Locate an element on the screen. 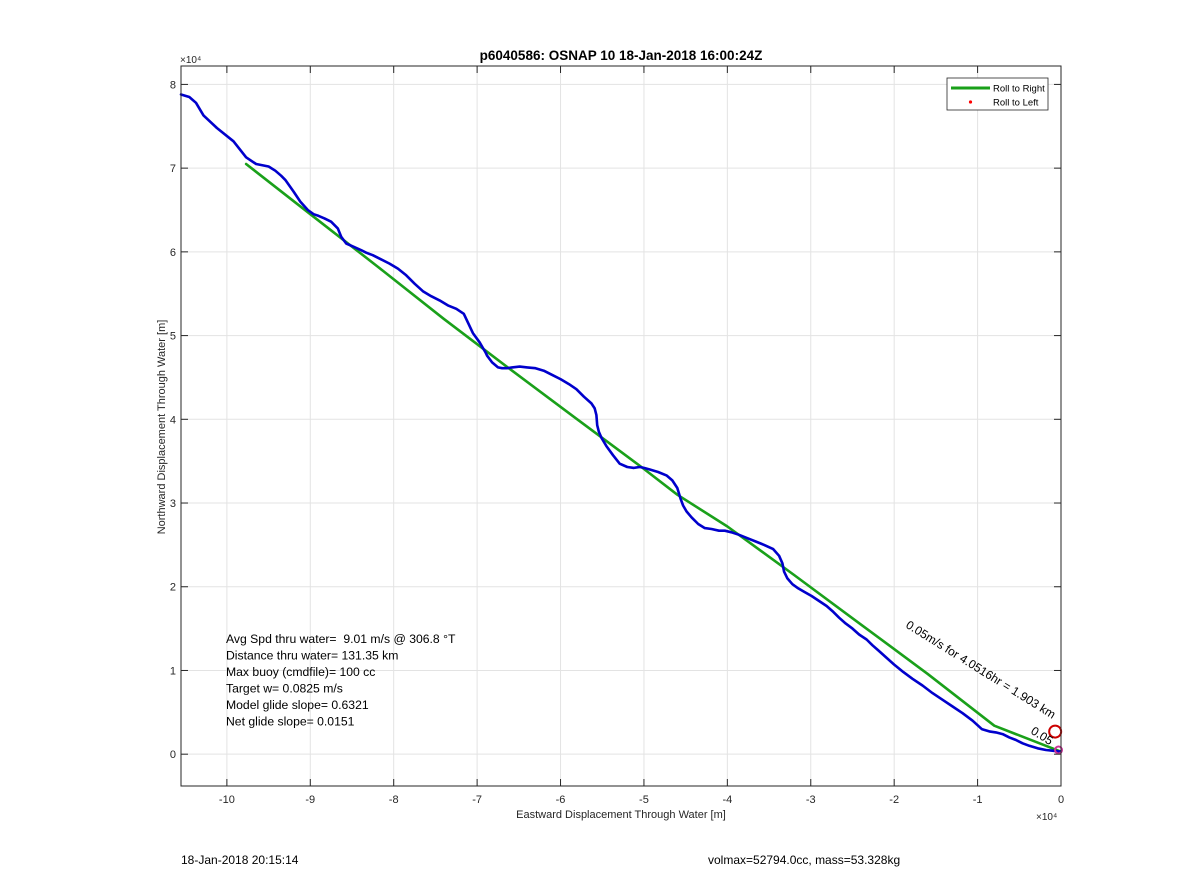 The width and height of the screenshot is (1200, 885). y-tick-label: 5 is located at coordinates (173, 337).